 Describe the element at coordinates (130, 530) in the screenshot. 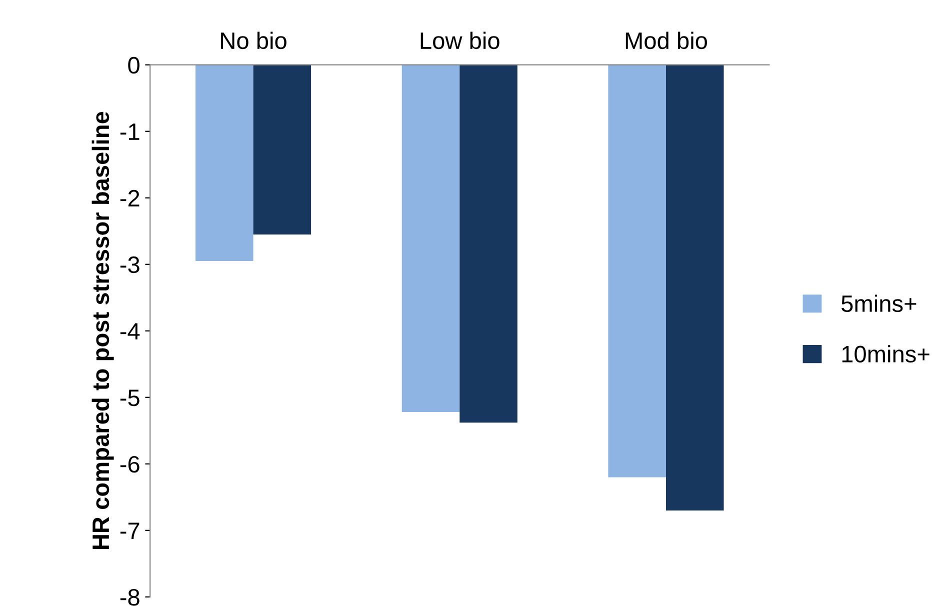

I see `y-tick-label: -7` at that location.